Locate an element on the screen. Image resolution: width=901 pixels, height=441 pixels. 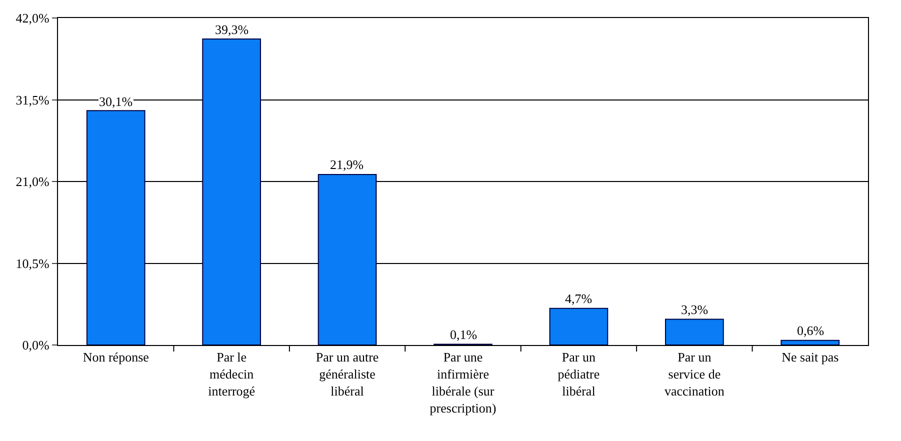
x-tick-label: Par le médecin interrogé is located at coordinates (232, 374).